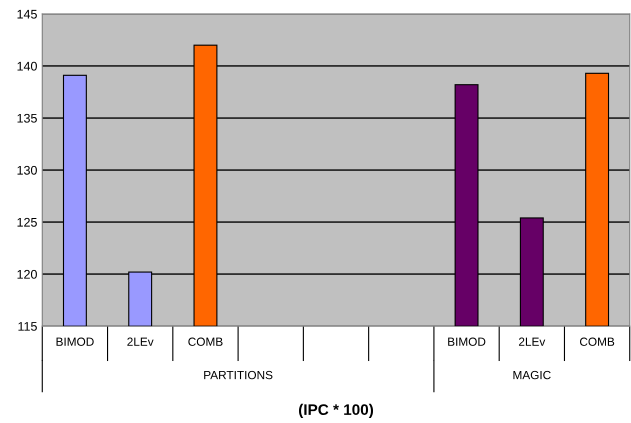 This screenshot has height=423, width=631. What do you see at coordinates (27, 274) in the screenshot?
I see `y-tick-label: 120` at bounding box center [27, 274].